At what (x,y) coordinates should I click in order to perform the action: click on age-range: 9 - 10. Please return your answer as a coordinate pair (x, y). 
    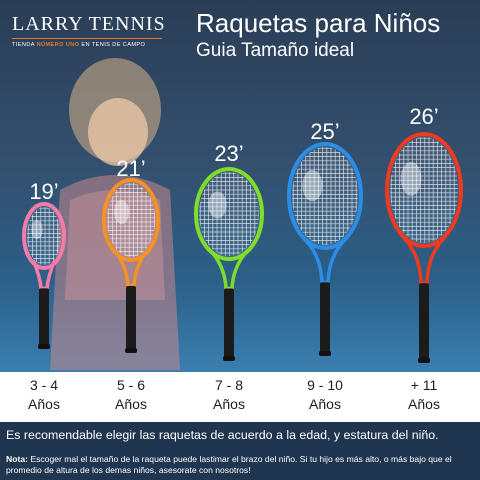
    Looking at the image, I should click on (325, 385).